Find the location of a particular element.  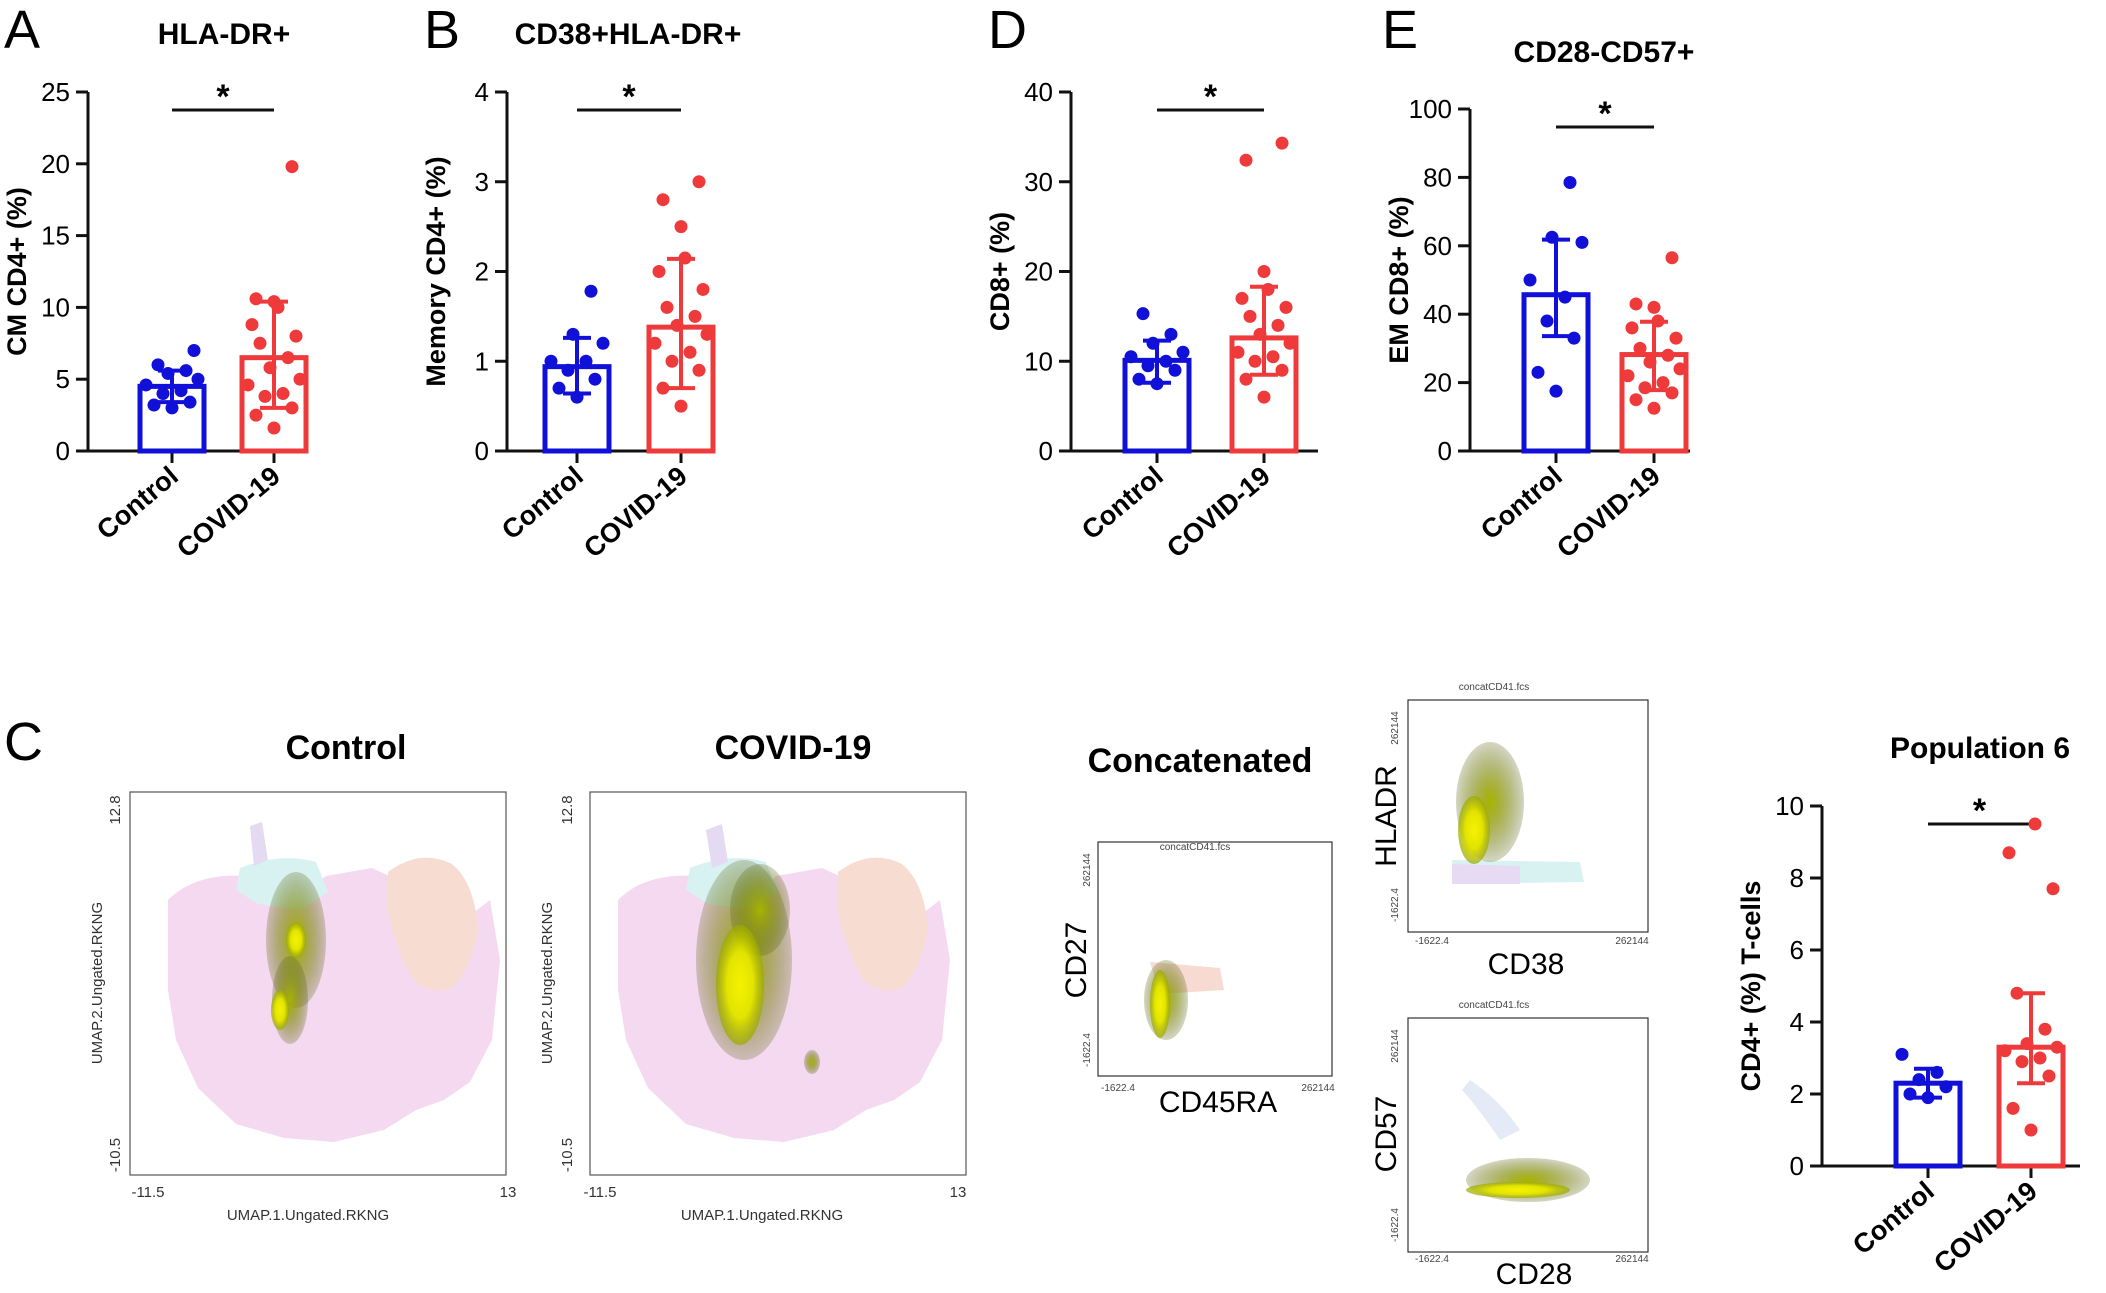

chart-title: CD38+HLA-DR+ is located at coordinates (628, 34).